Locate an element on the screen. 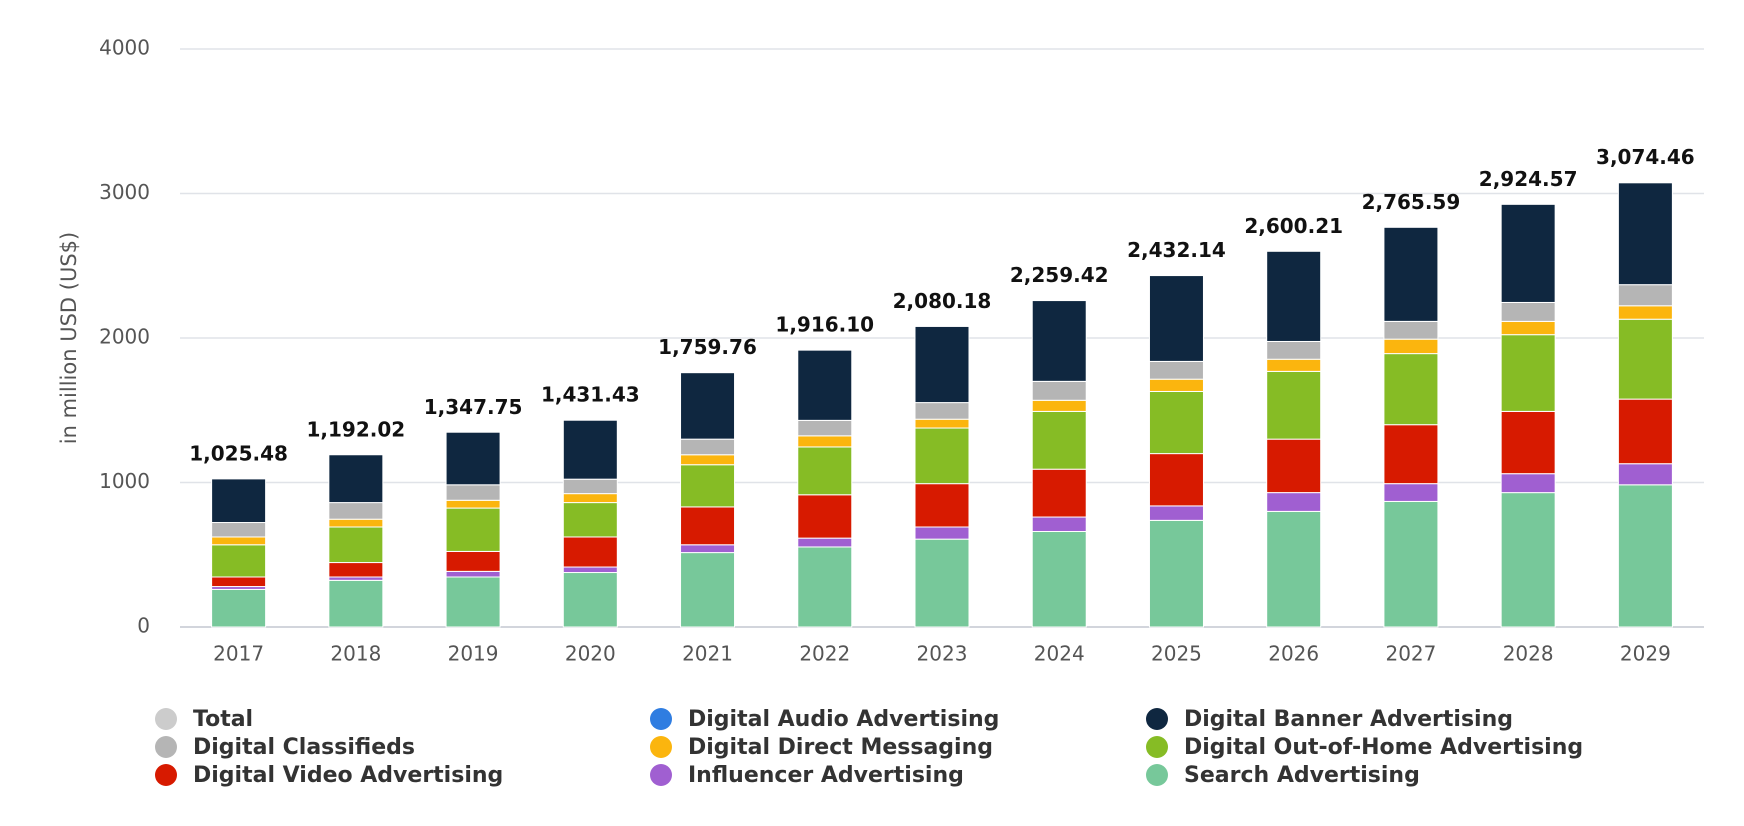  total-label: 2,080.18 is located at coordinates (942, 301).